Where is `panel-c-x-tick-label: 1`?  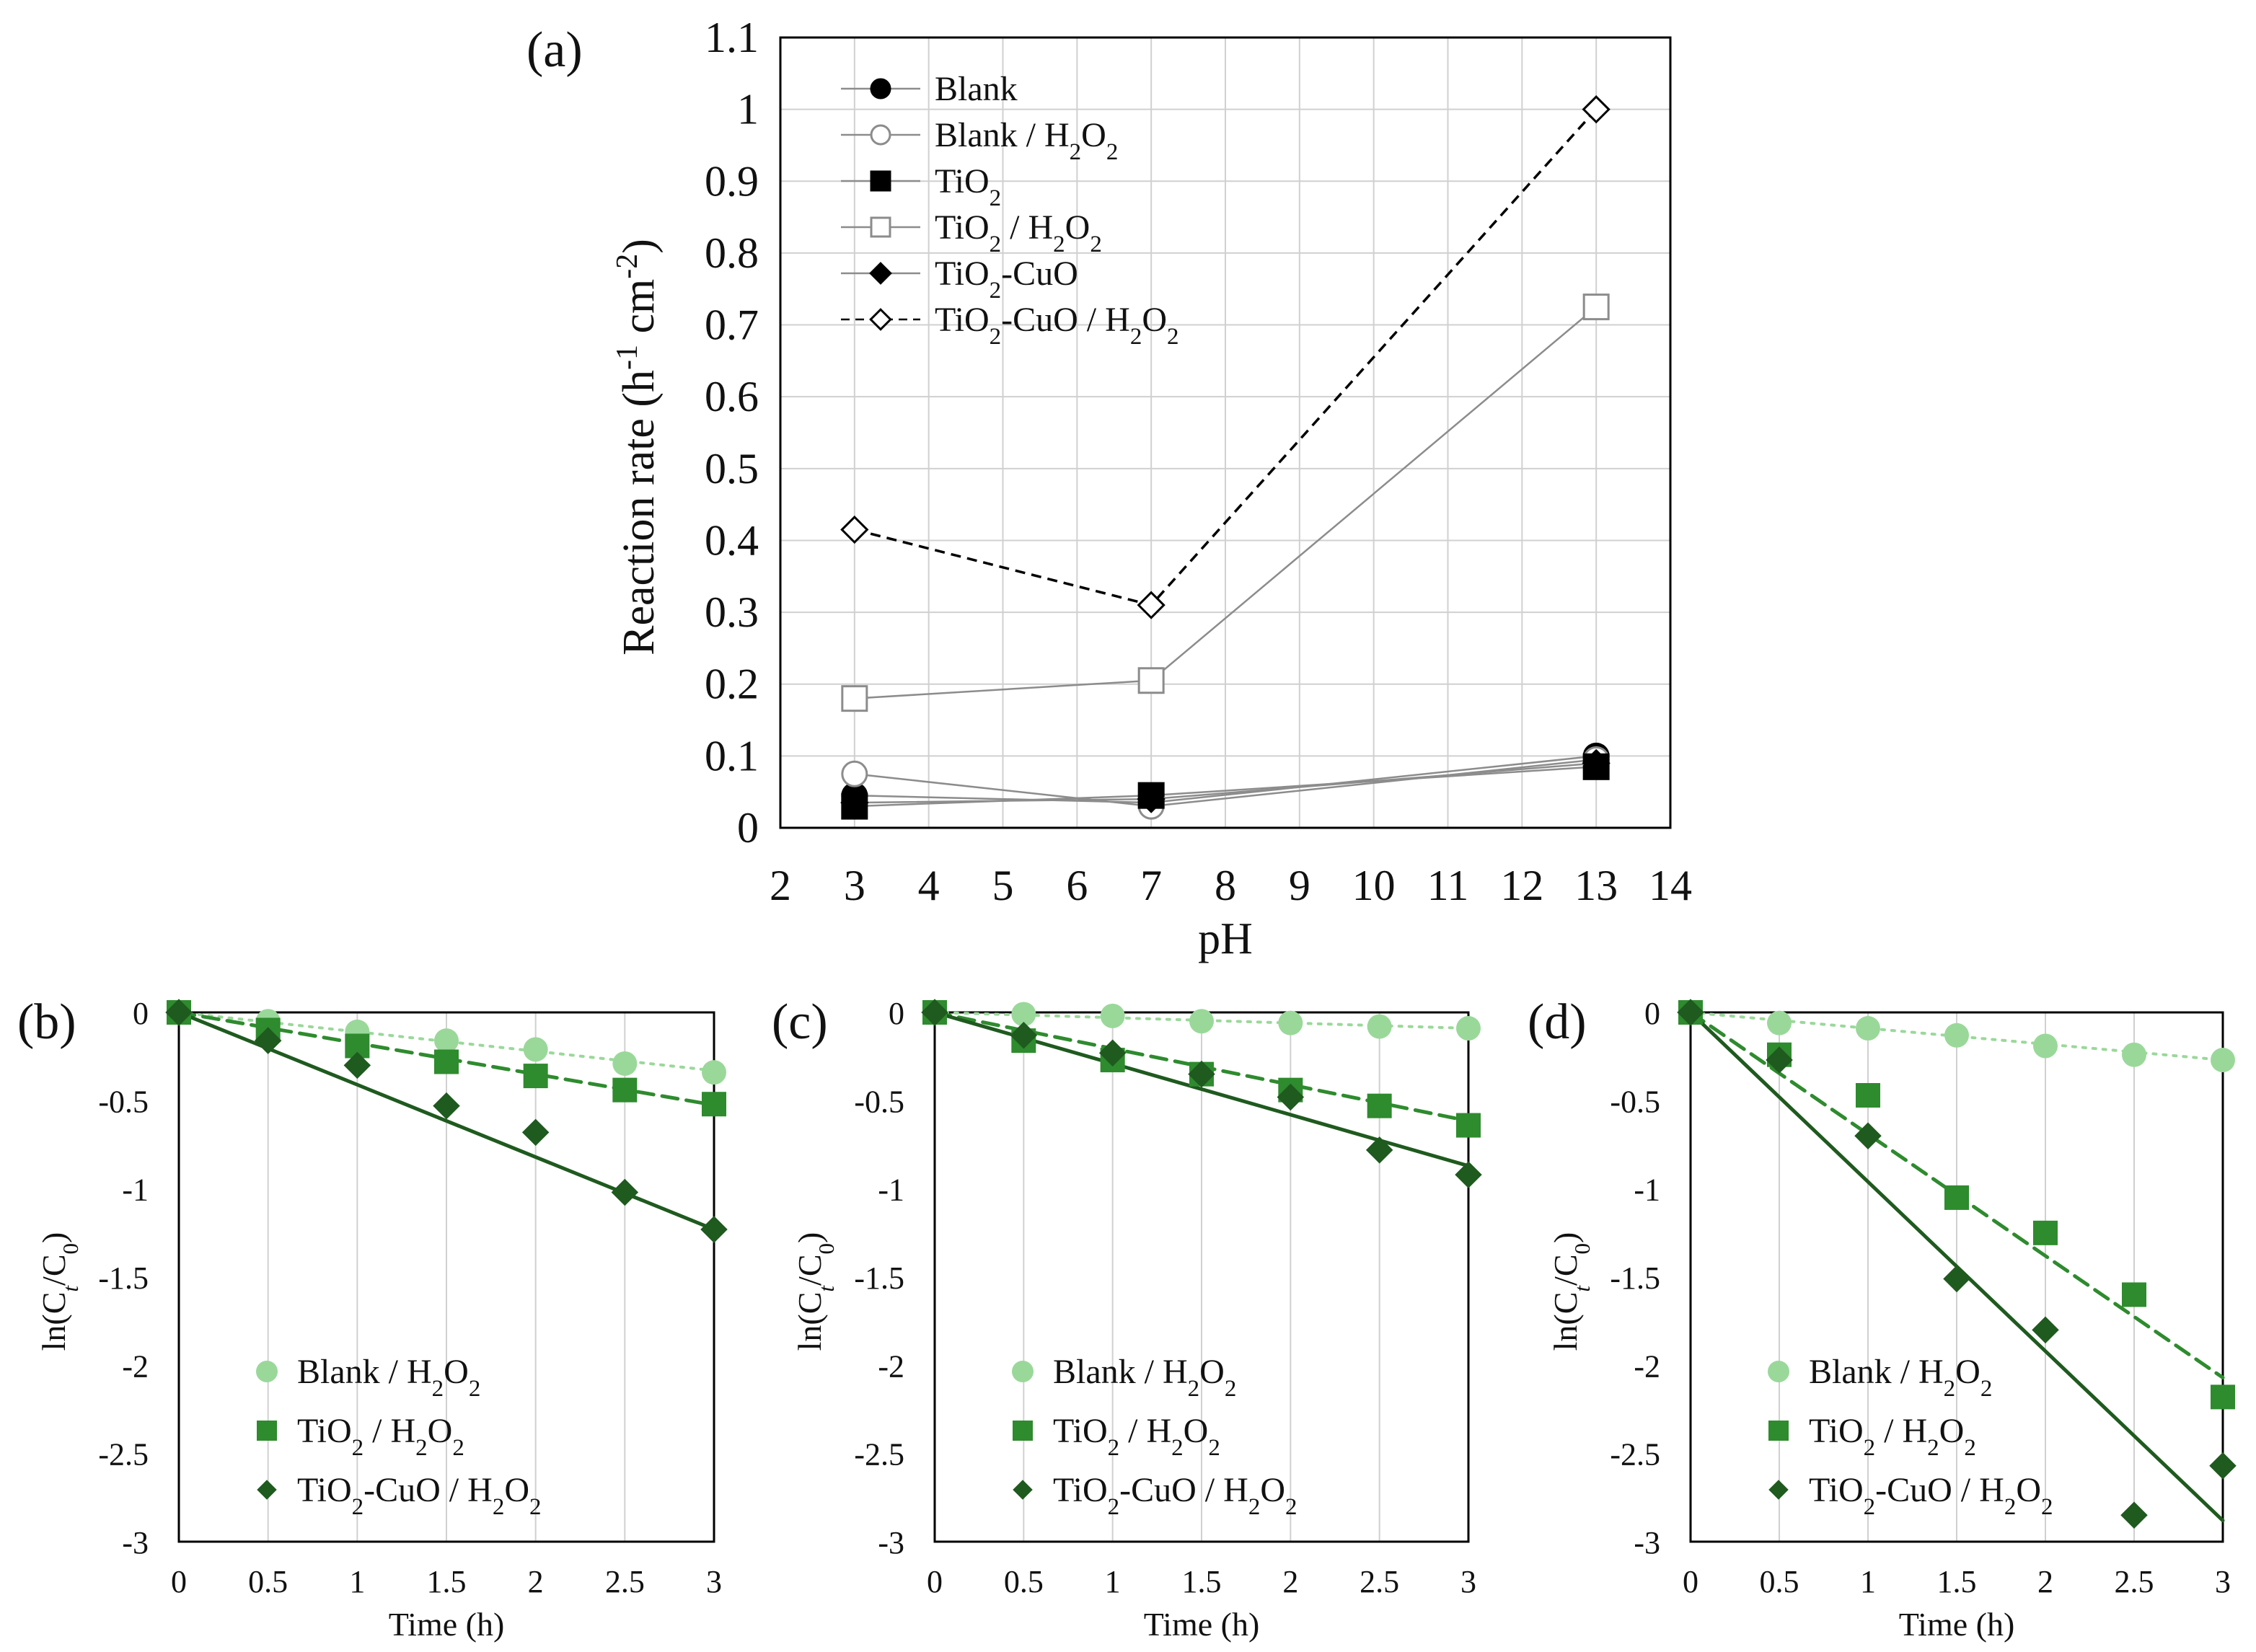 panel-c-x-tick-label: 1 is located at coordinates (1113, 1581).